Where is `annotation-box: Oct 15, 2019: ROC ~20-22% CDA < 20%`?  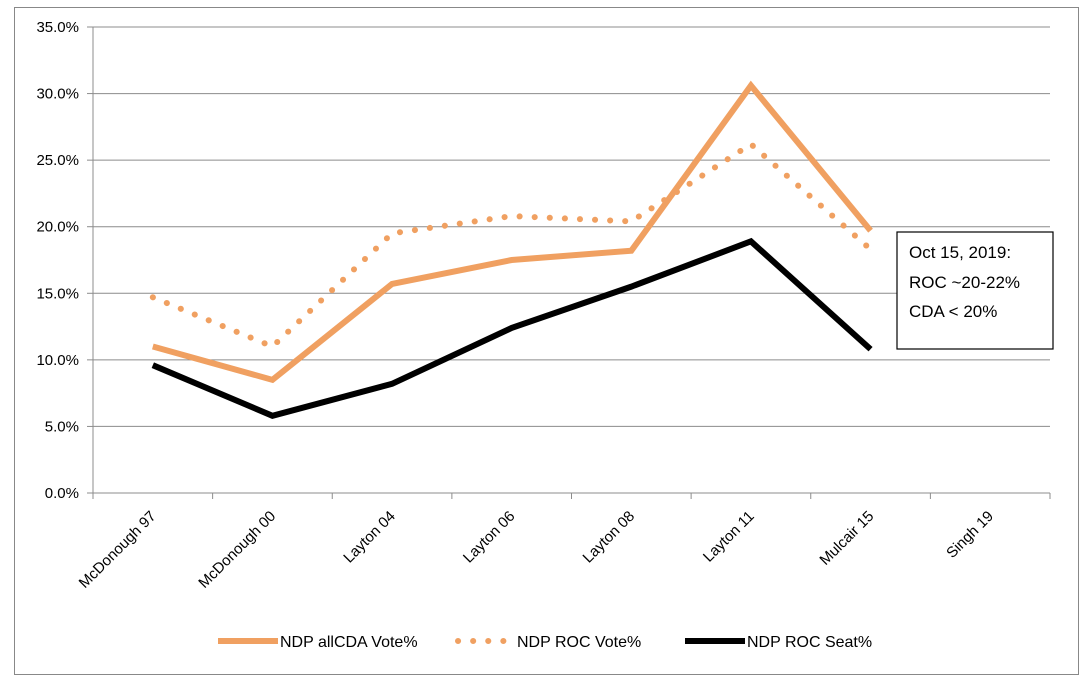
annotation-box: Oct 15, 2019: ROC ~20-22% CDA < 20% is located at coordinates (975, 290).